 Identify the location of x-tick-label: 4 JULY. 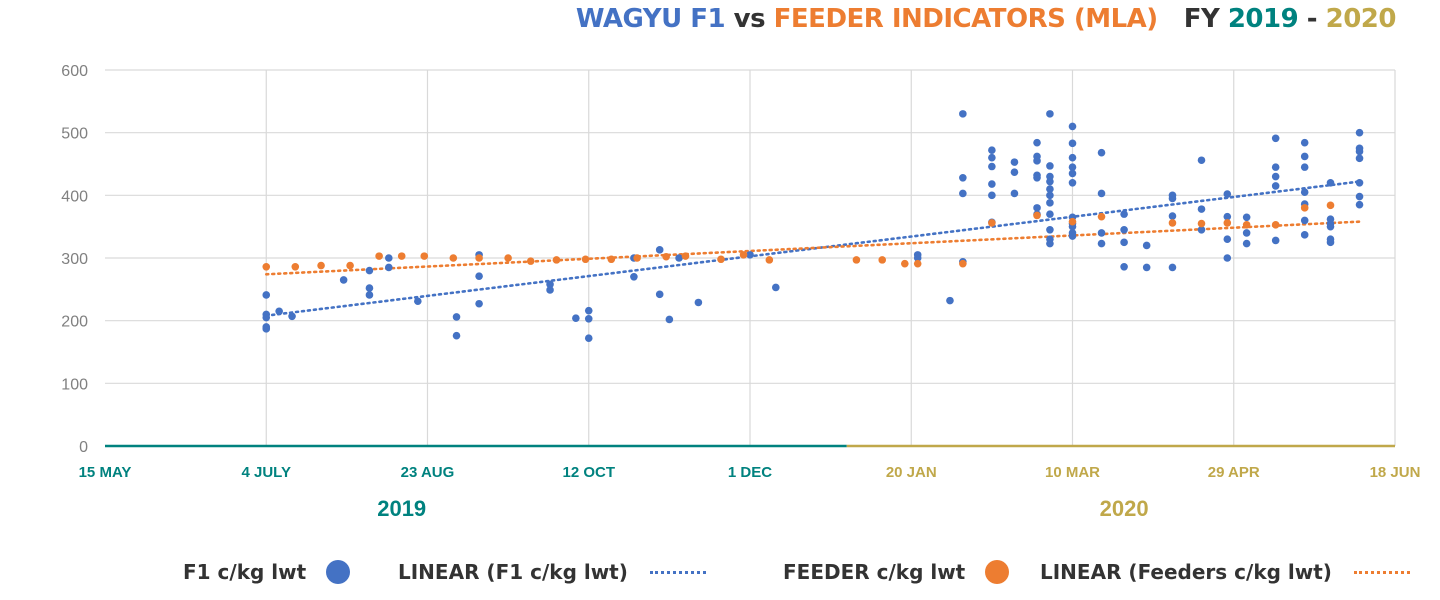
(266, 472).